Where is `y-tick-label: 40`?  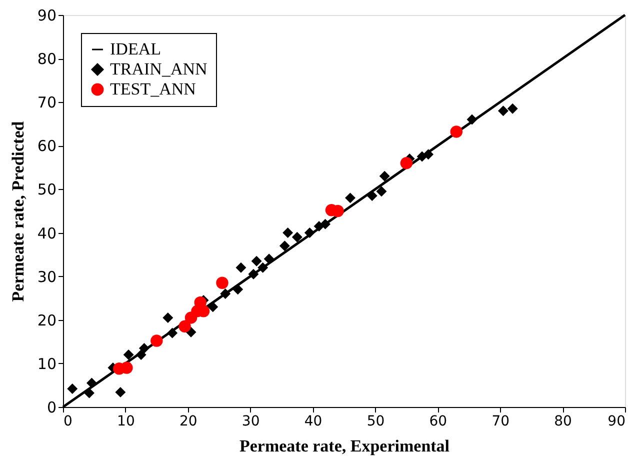 y-tick-label: 40 is located at coordinates (46, 233).